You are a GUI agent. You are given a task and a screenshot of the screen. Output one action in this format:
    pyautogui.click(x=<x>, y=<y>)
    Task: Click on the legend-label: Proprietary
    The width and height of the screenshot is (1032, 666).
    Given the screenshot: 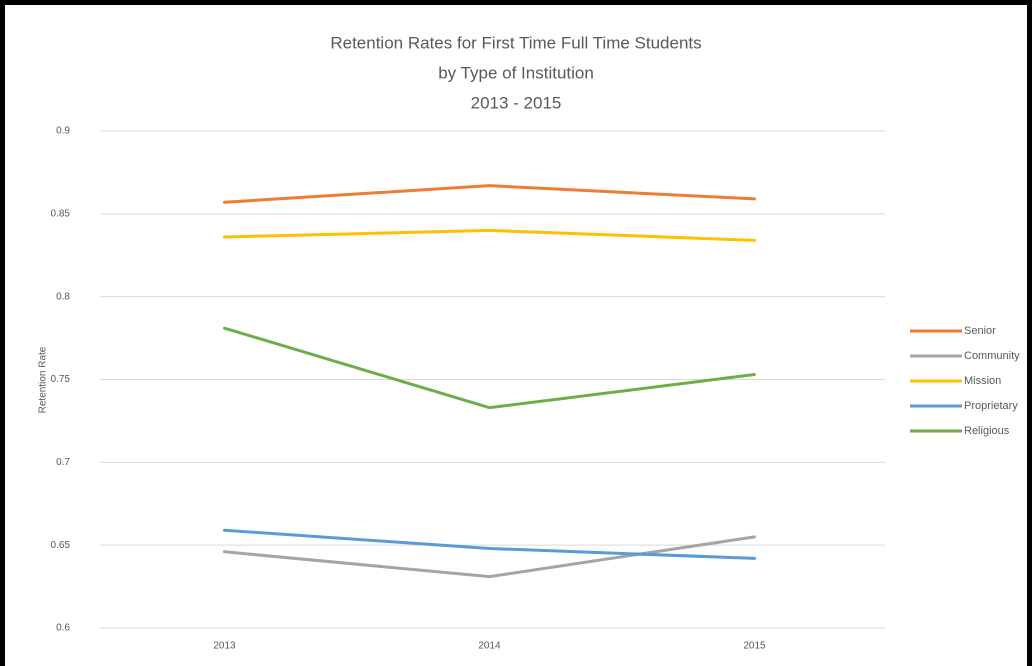 What is the action you would take?
    pyautogui.click(x=991, y=406)
    